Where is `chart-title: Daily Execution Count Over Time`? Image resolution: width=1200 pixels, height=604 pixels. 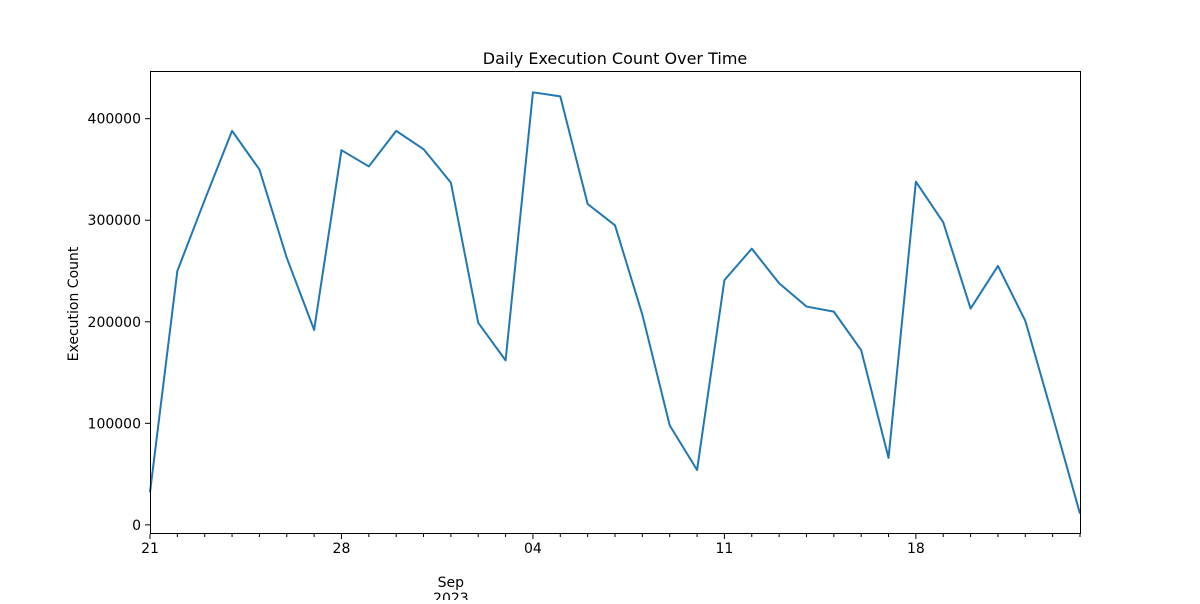 chart-title: Daily Execution Count Over Time is located at coordinates (615, 58).